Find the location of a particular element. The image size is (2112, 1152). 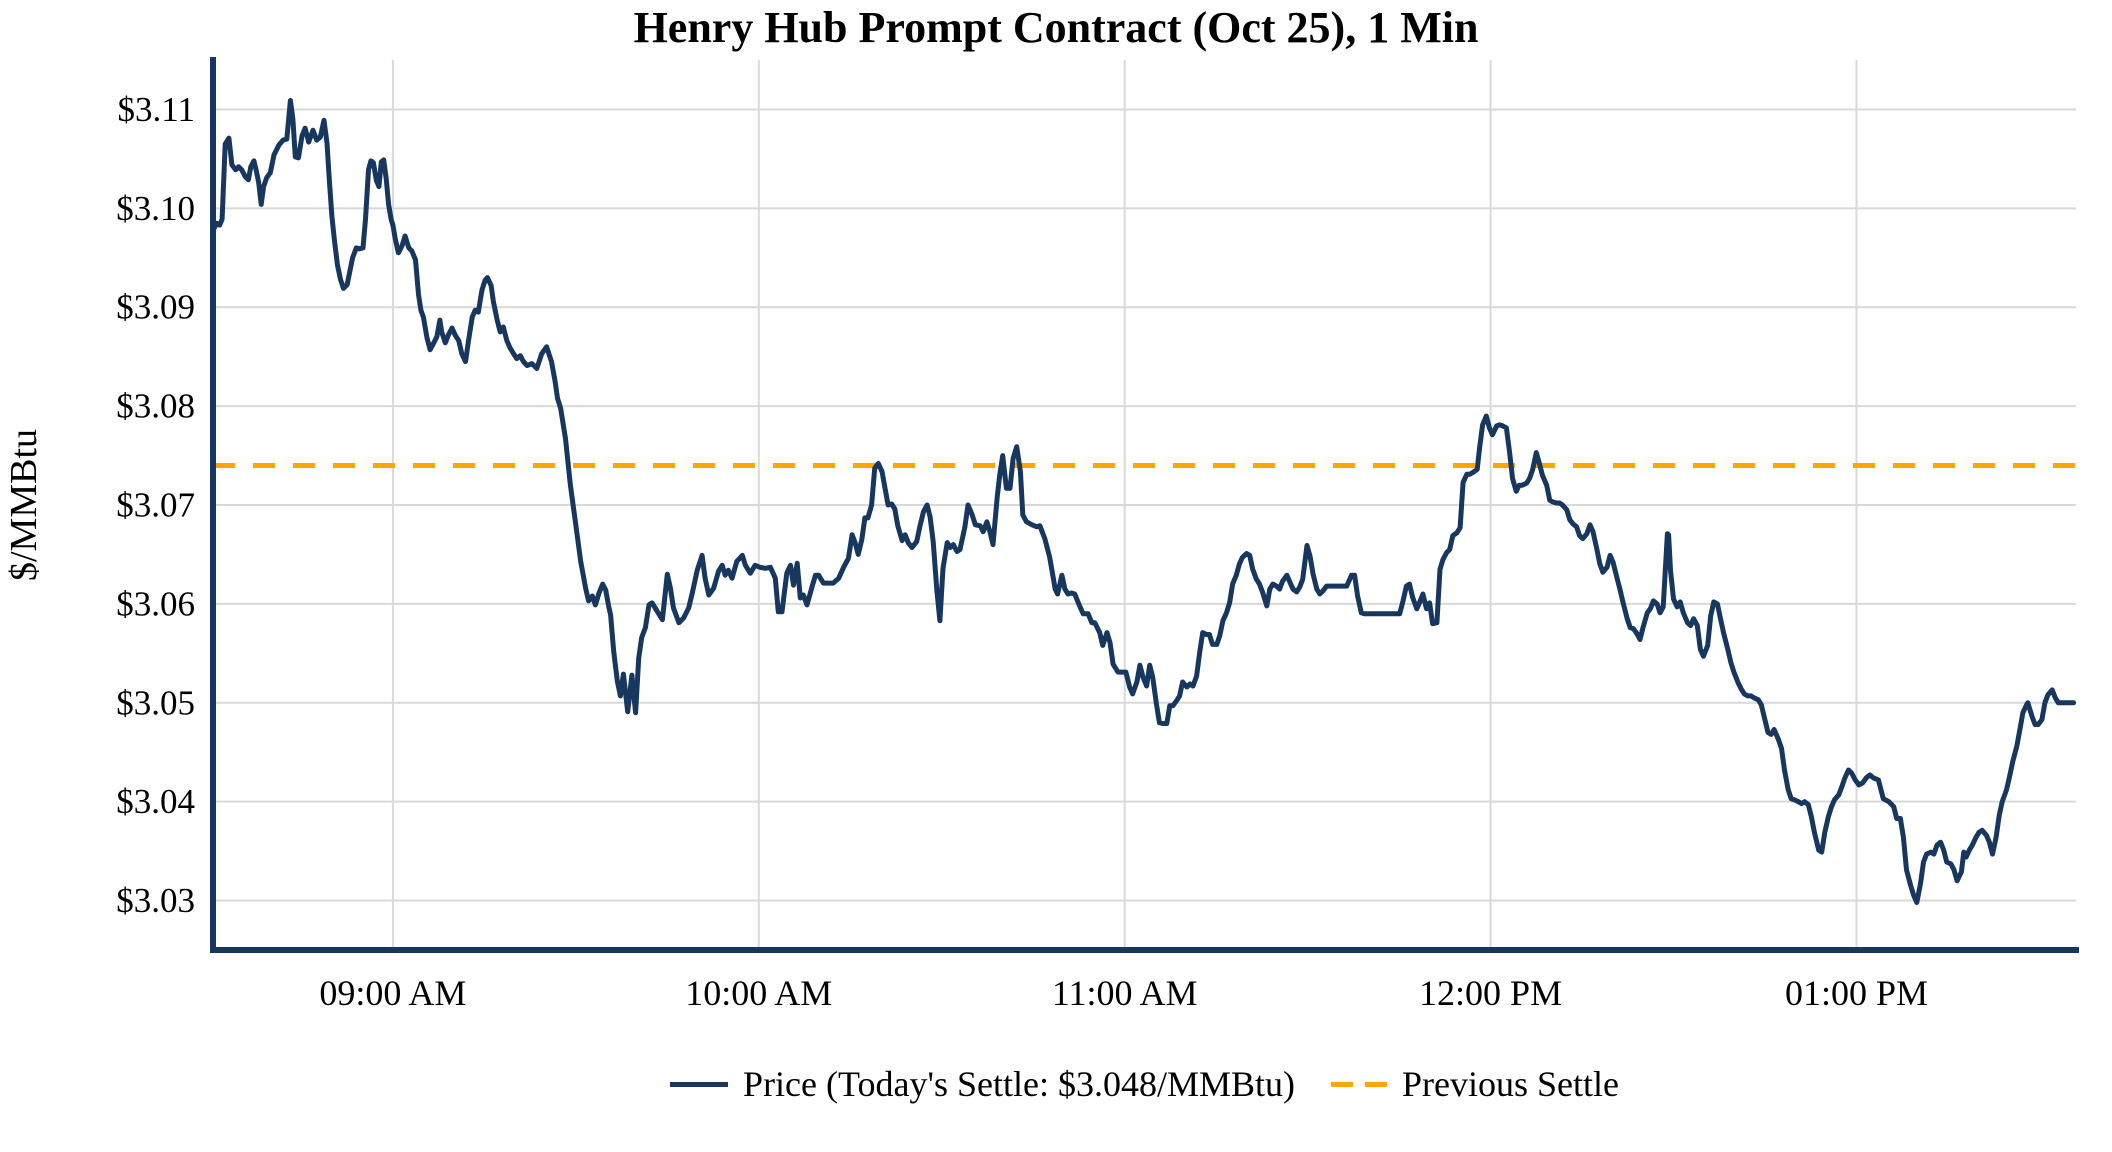

x-tick-label: 09:00 AM is located at coordinates (392, 993).